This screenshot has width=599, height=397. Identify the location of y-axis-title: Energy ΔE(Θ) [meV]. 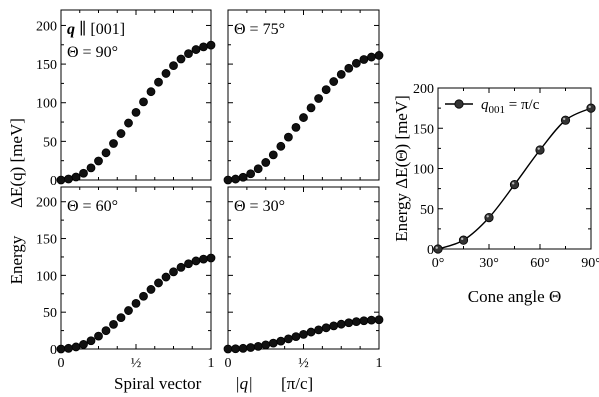
(401, 168).